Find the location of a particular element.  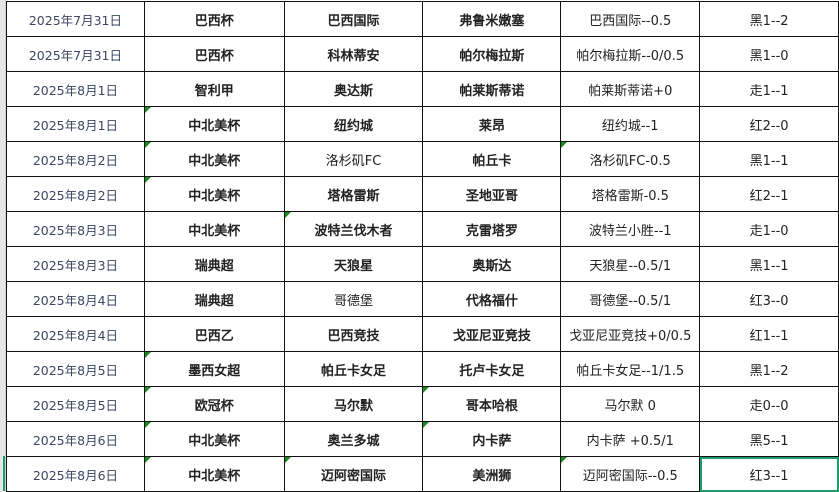

cell-away: 美洲狮 is located at coordinates (492, 474).